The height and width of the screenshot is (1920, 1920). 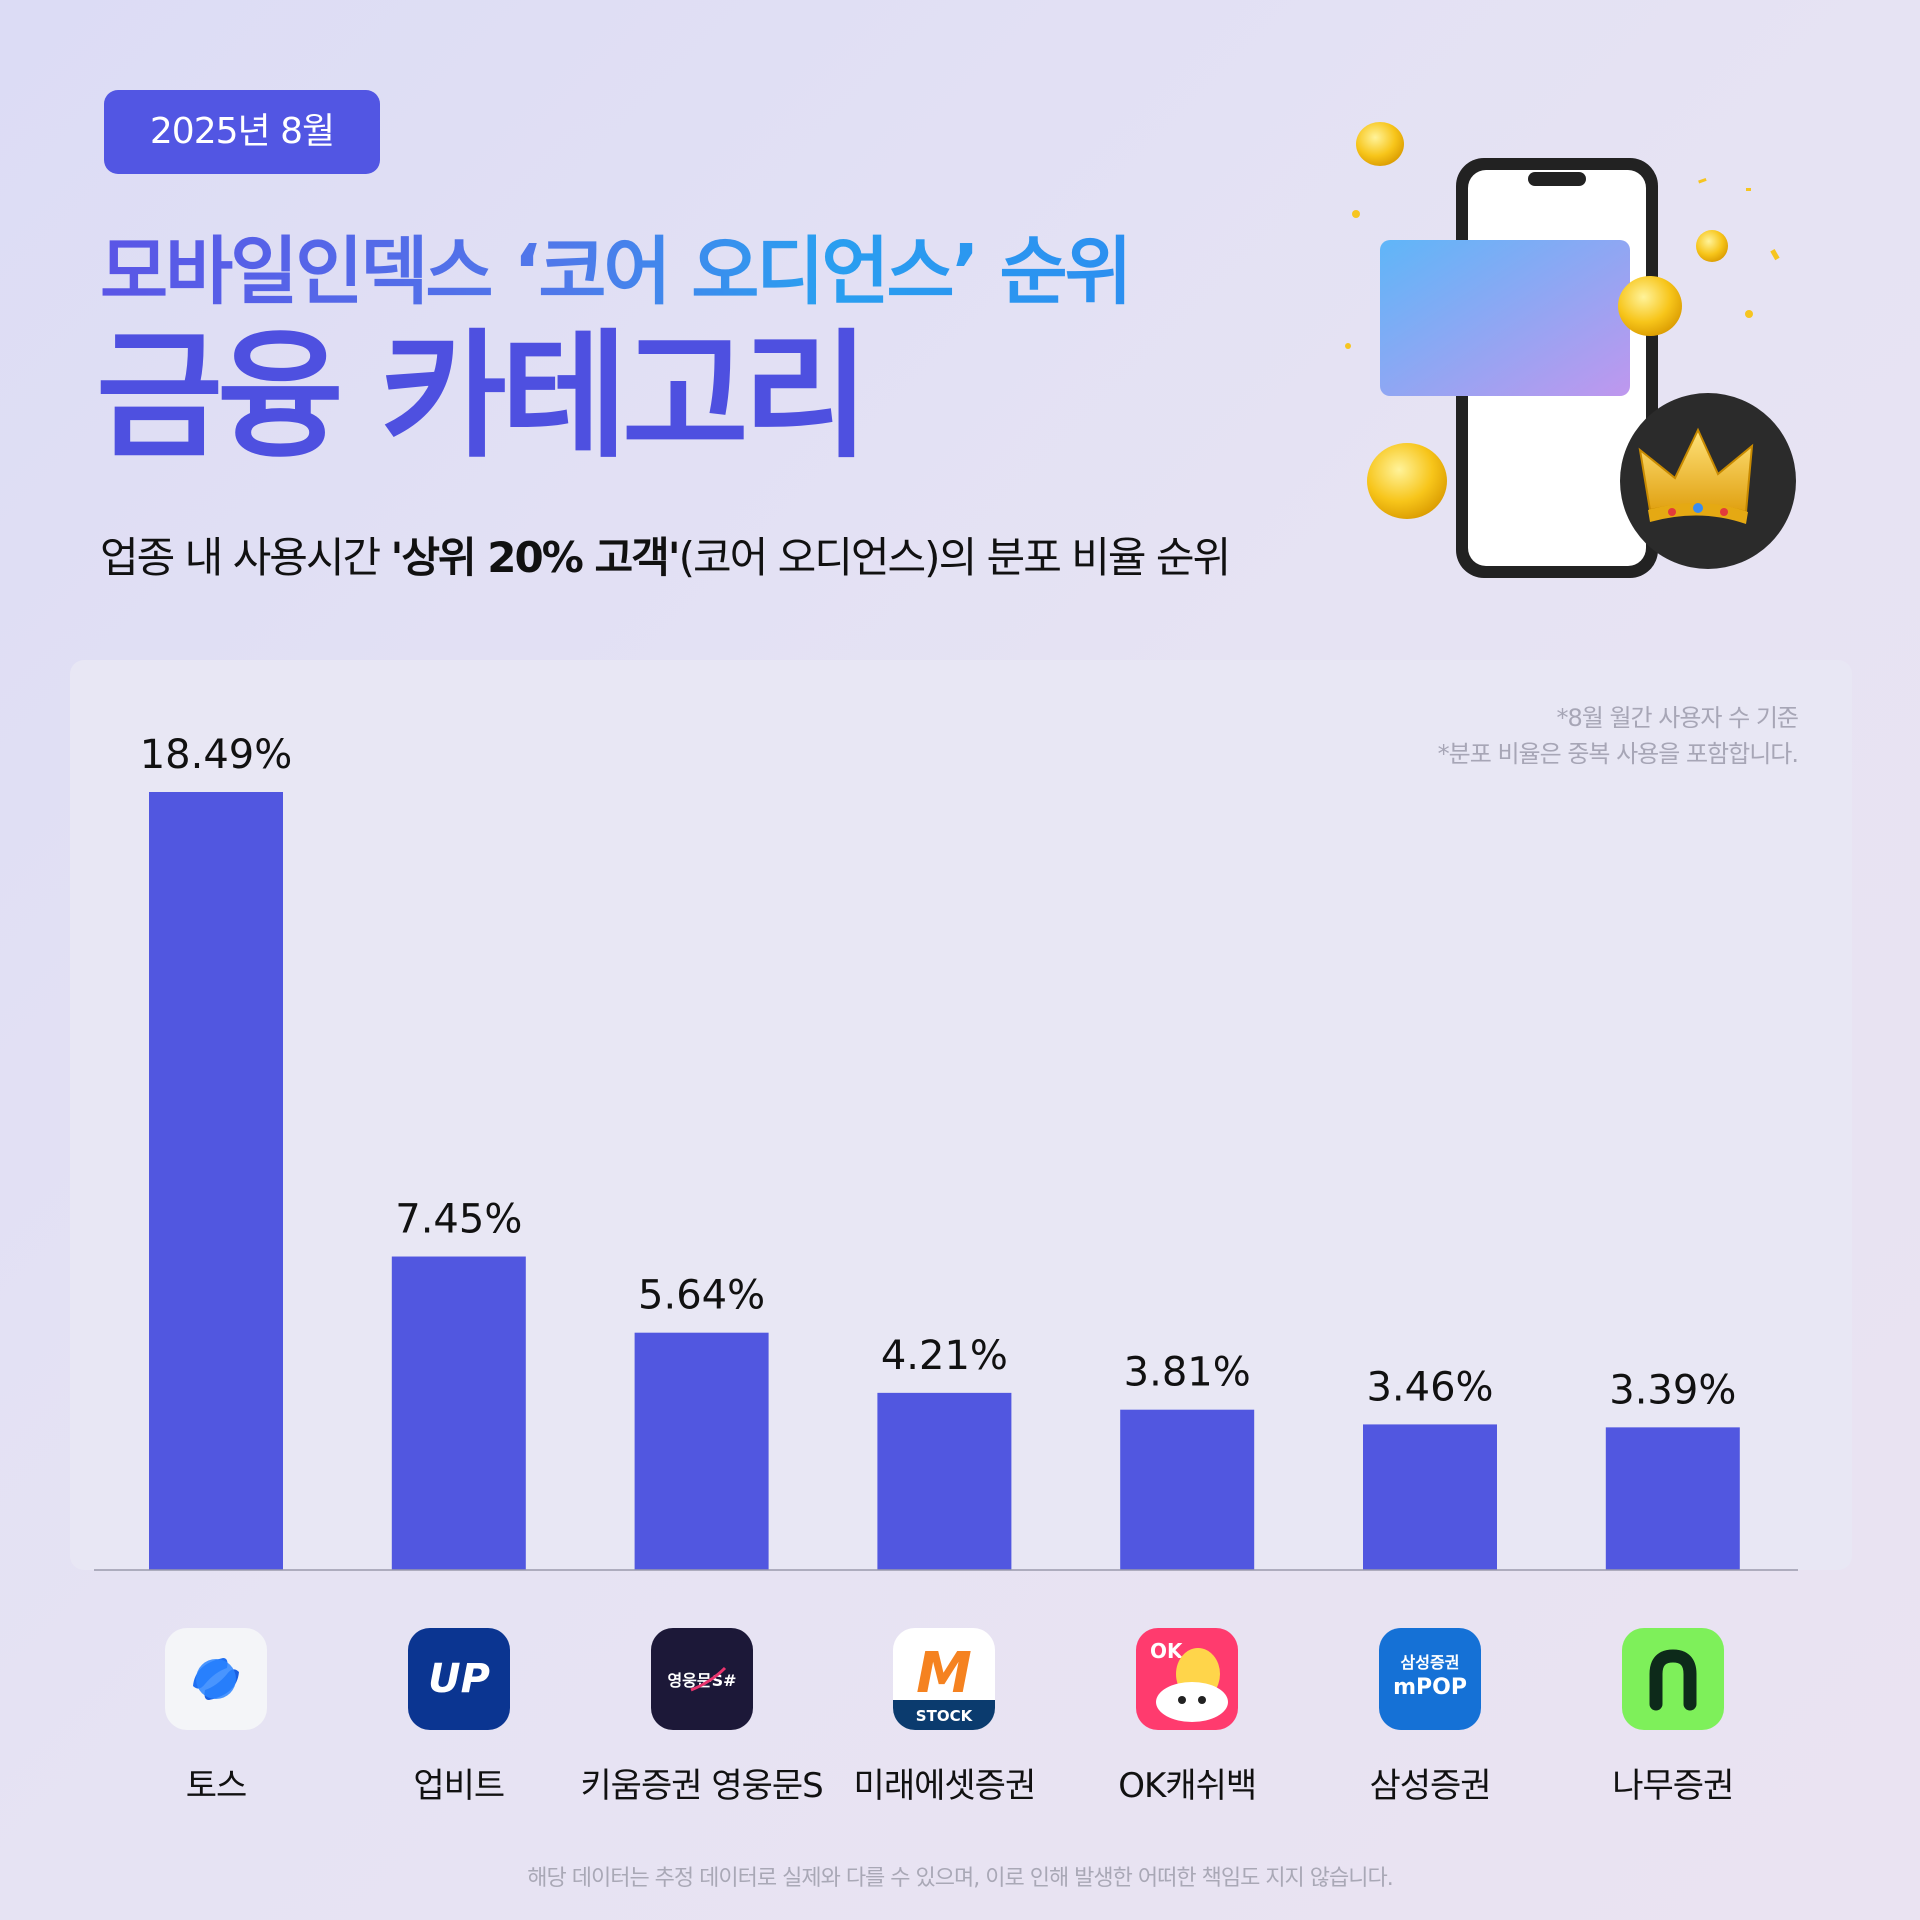 I want to click on value-label-2: 5.64%, so click(x=701, y=1296).